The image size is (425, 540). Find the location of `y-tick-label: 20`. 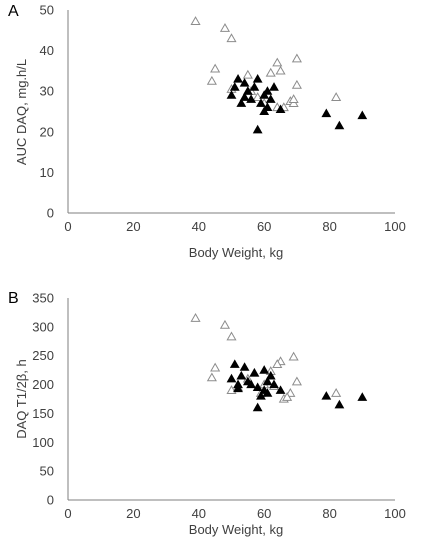

y-tick-label: 20 is located at coordinates (47, 131).